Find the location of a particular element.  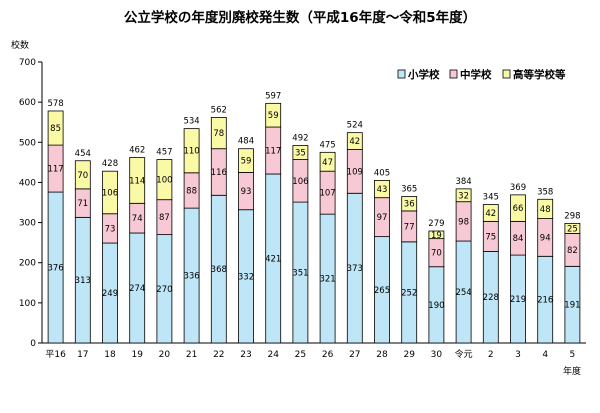

bar-total-label: 405 is located at coordinates (382, 173).